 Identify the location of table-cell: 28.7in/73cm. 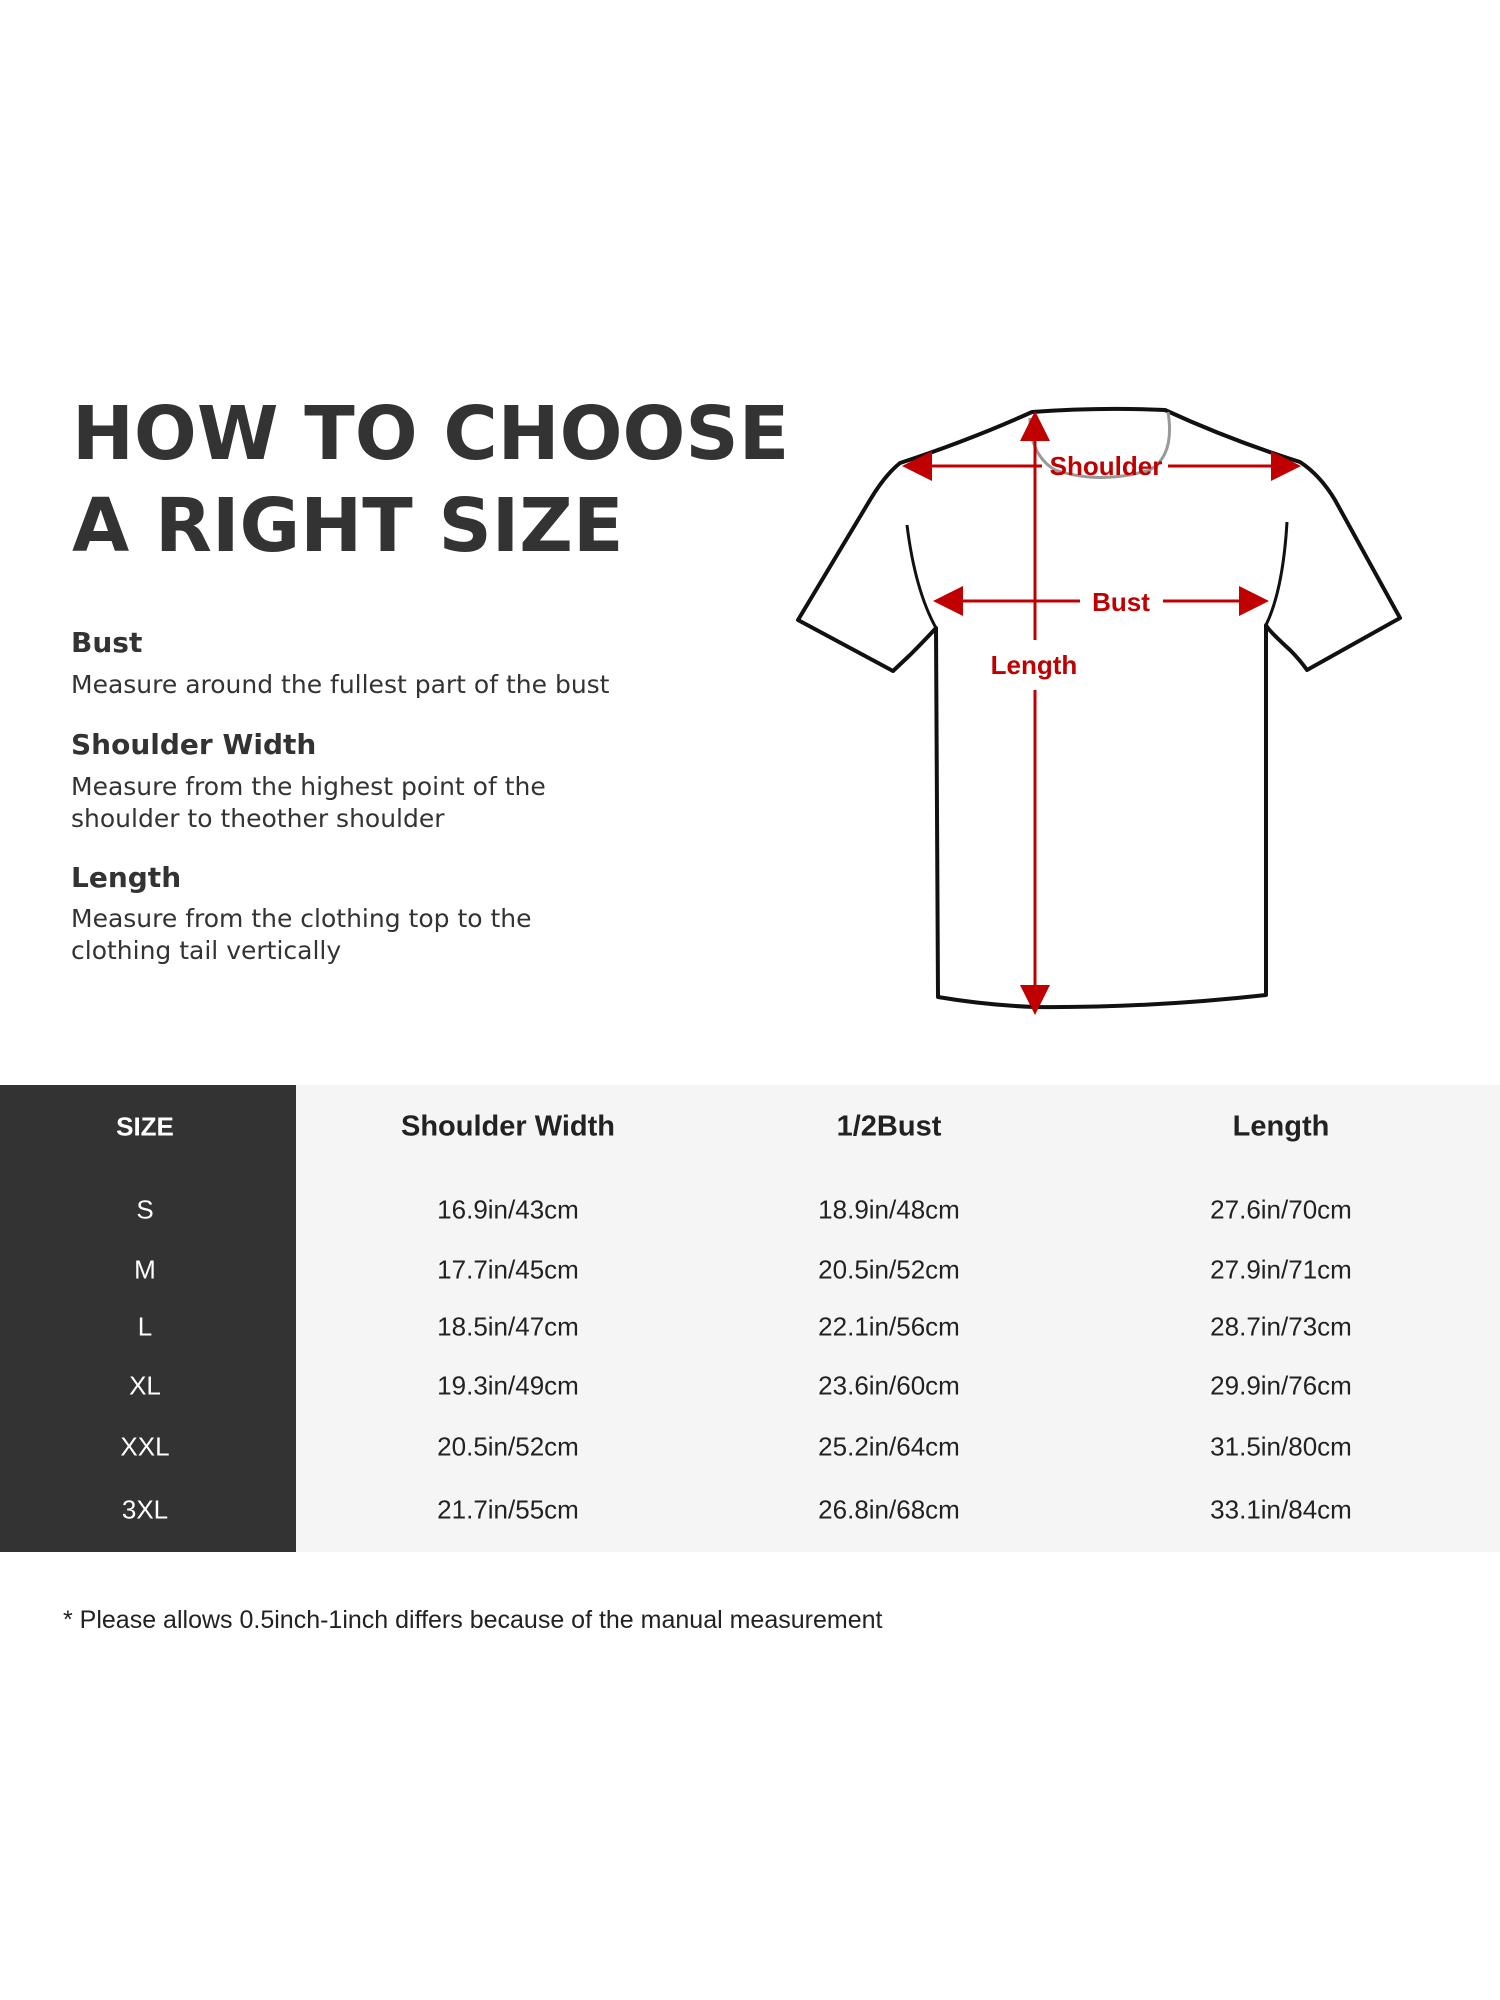
(1281, 1326).